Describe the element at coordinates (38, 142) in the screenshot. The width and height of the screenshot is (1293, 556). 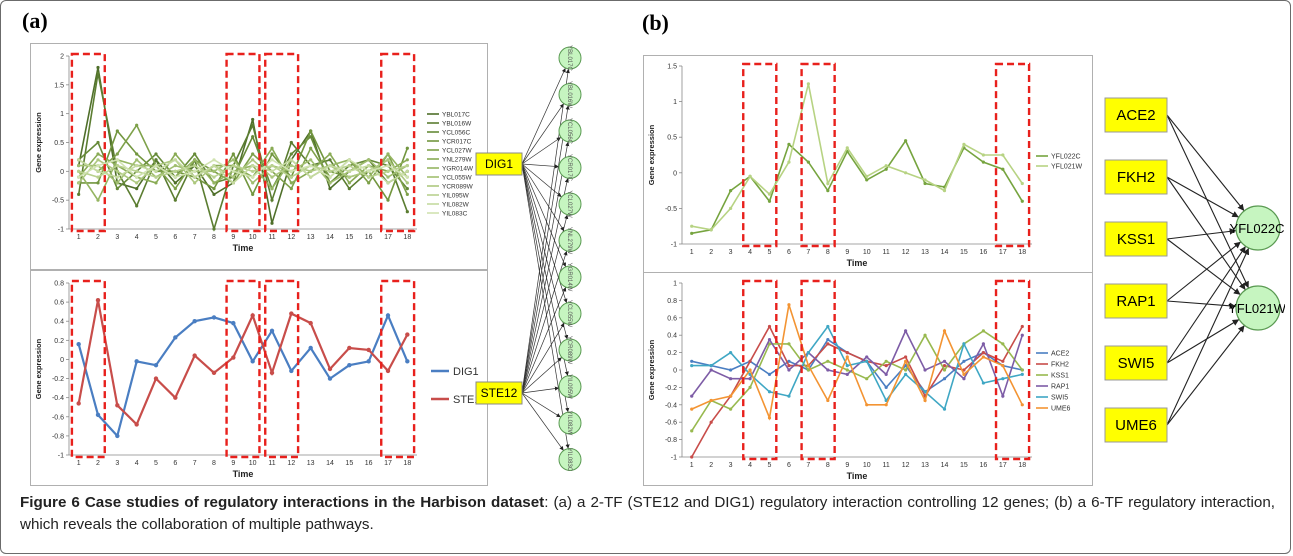
I see `y-axis-label: Gene expression` at that location.